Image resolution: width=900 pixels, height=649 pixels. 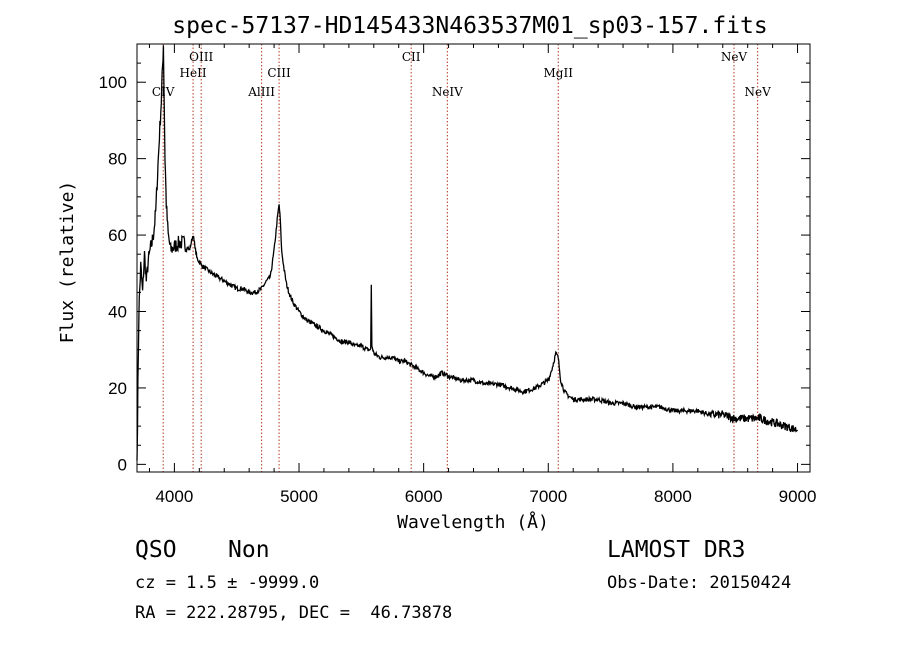 What do you see at coordinates (673, 496) in the screenshot?
I see `x-tick-label: 8000` at bounding box center [673, 496].